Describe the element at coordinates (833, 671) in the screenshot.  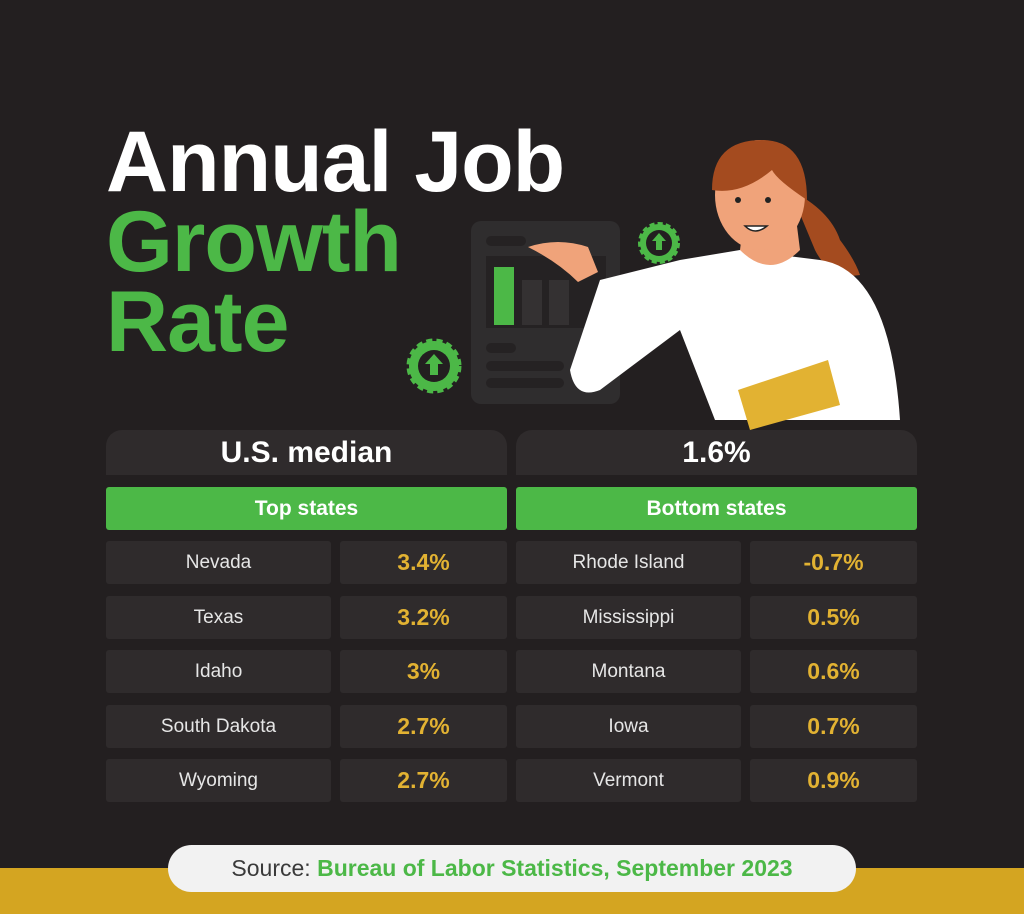
I see `state-rate: 0.6%` at that location.